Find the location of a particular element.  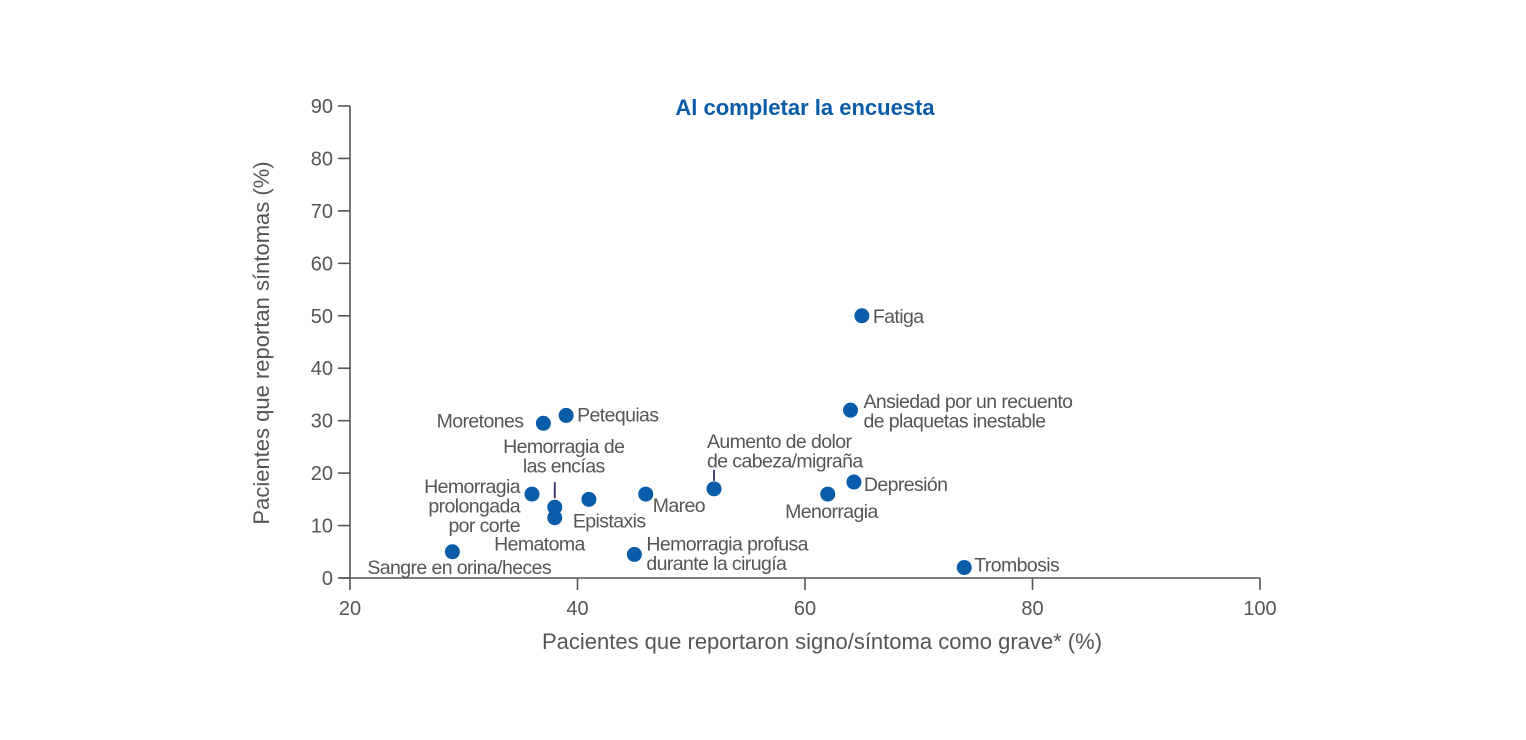

point-label: Hemorragia prolongada por corte is located at coordinates (472, 506).